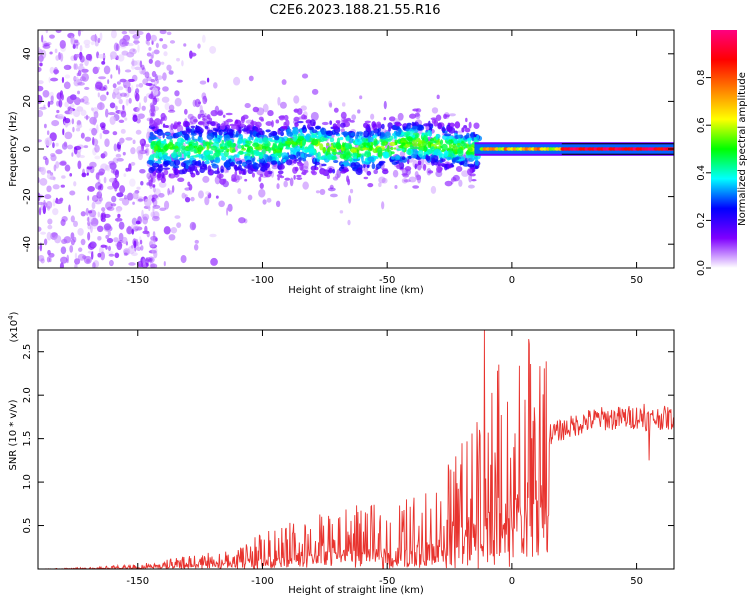 The height and width of the screenshot is (600, 750). What do you see at coordinates (701, 125) in the screenshot?
I see `colorbar-tick-label: 0.6` at bounding box center [701, 125].